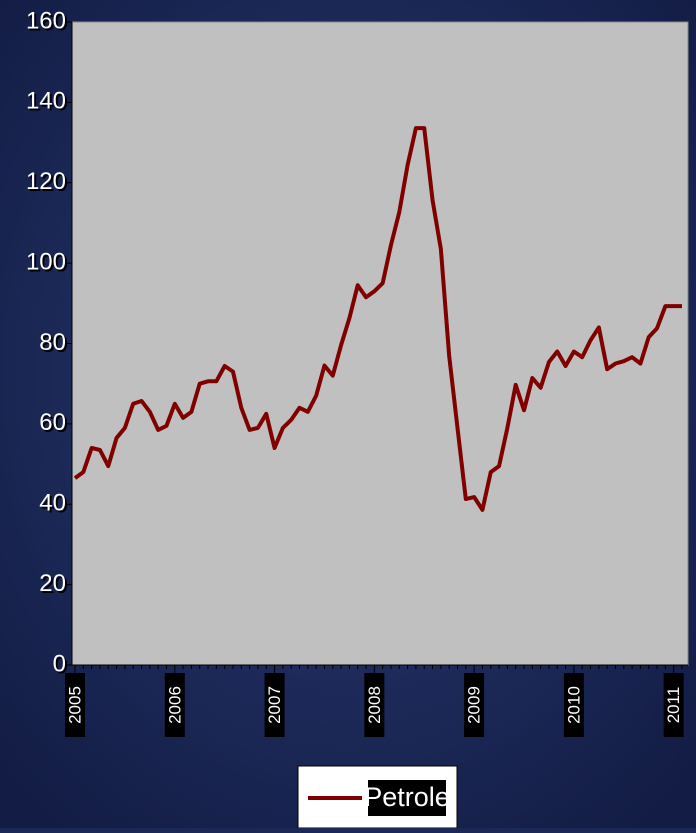  I want to click on legend: Petrole, so click(377, 797).